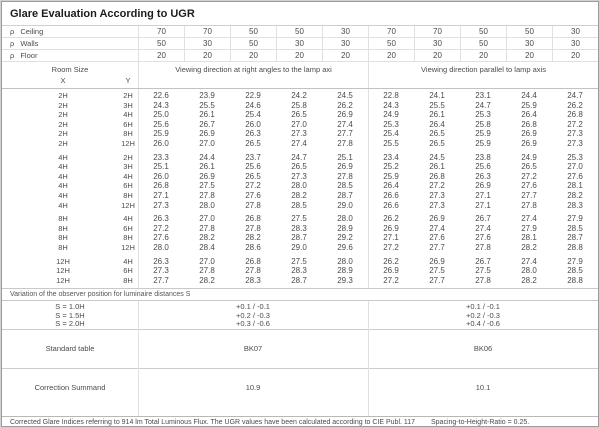 This screenshot has height=428, width=600. I want to click on variation-value-right: +0.2 / -0.3, so click(483, 315).